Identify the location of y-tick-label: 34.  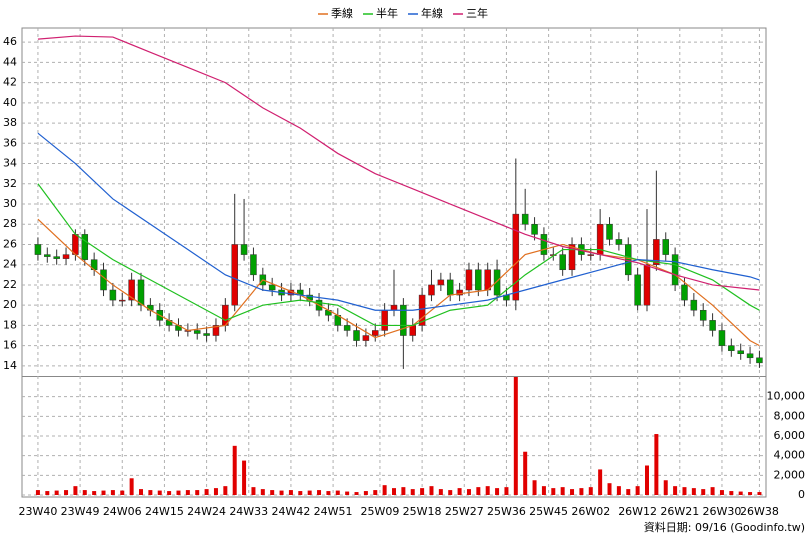
(10, 163).